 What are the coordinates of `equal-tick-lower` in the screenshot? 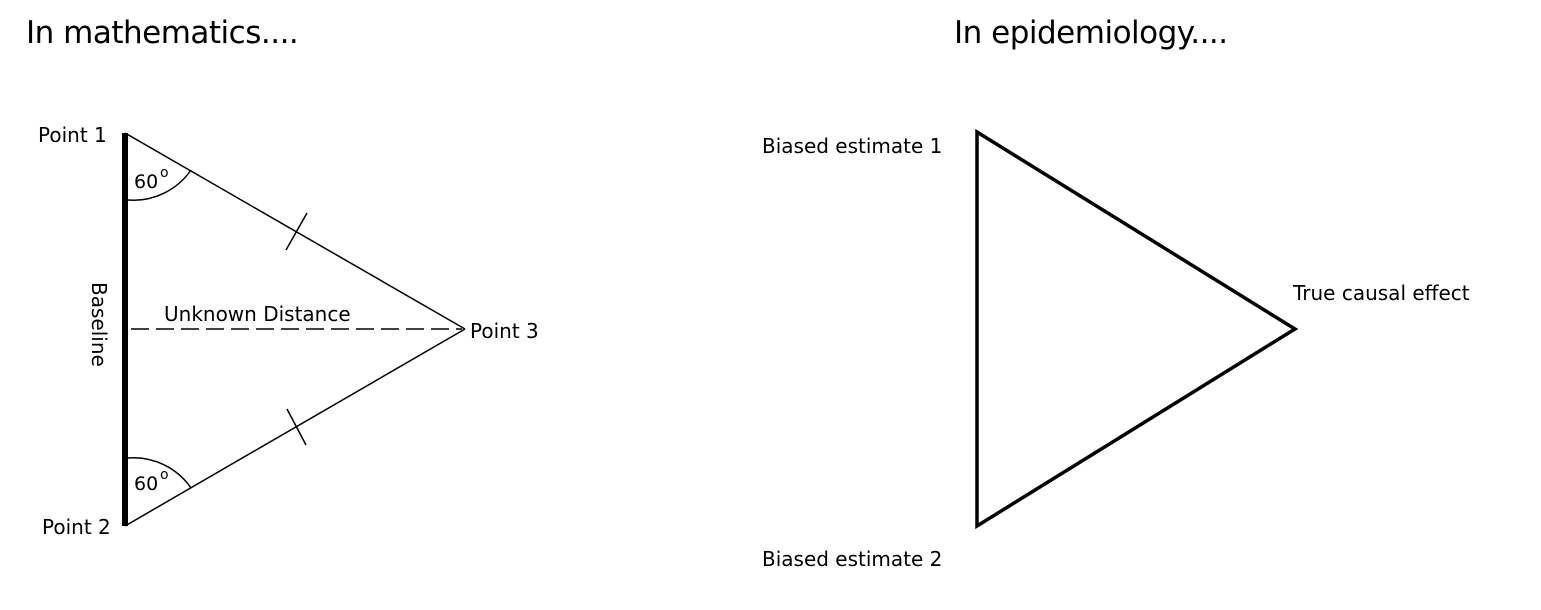 It's located at (296, 427).